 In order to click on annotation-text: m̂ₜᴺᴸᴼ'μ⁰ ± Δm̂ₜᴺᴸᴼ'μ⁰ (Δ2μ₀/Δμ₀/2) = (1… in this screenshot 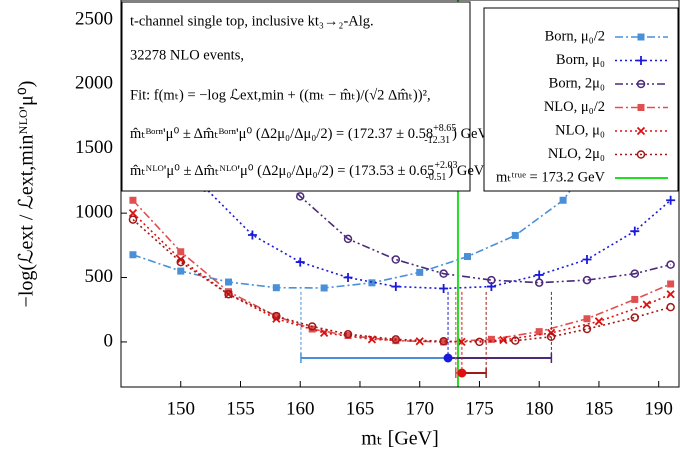, I will do `click(307, 171)`.